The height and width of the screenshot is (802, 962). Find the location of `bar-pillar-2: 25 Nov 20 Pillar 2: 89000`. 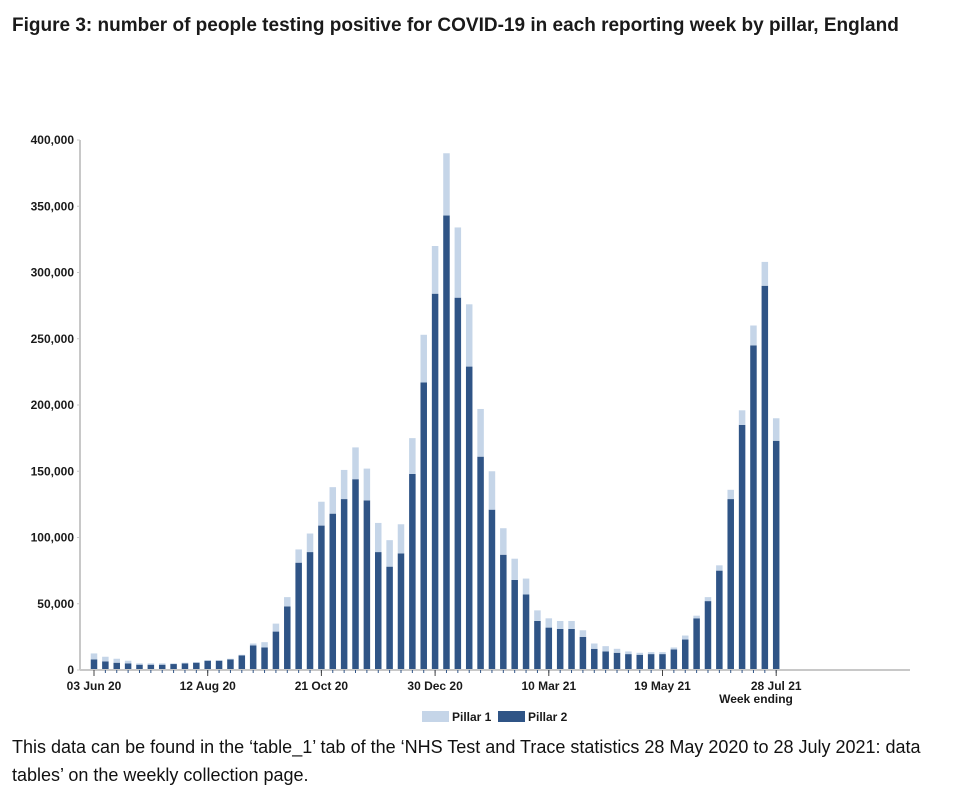

bar-pillar-2: 25 Nov 20 Pillar 2: 89000 is located at coordinates (378, 611).